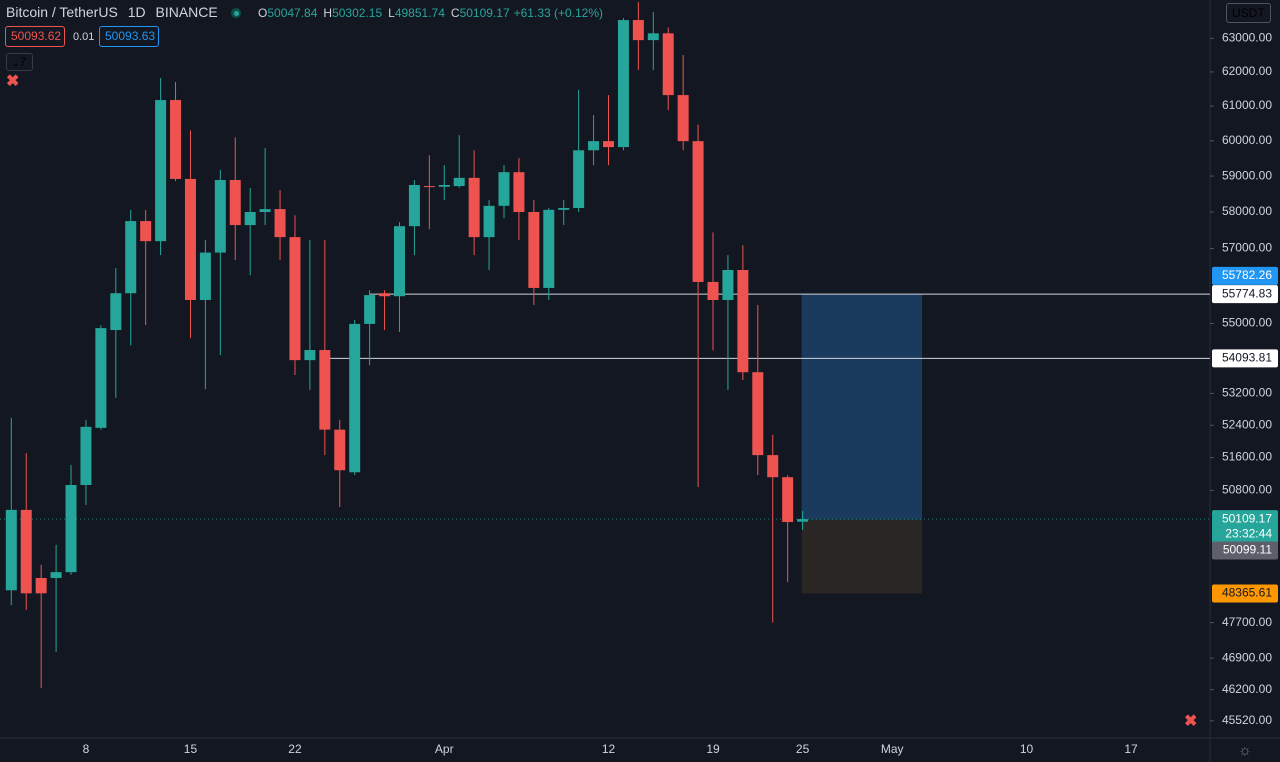 The height and width of the screenshot is (762, 1280). I want to click on sell-button: 50093.62, so click(35, 36).